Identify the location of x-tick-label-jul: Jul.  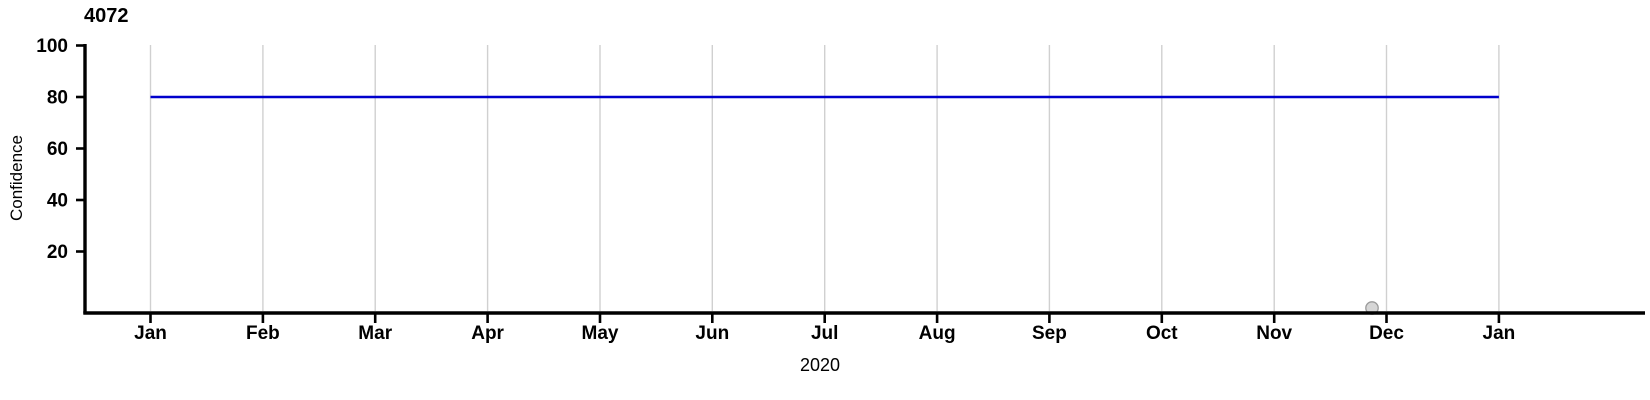
(824, 333).